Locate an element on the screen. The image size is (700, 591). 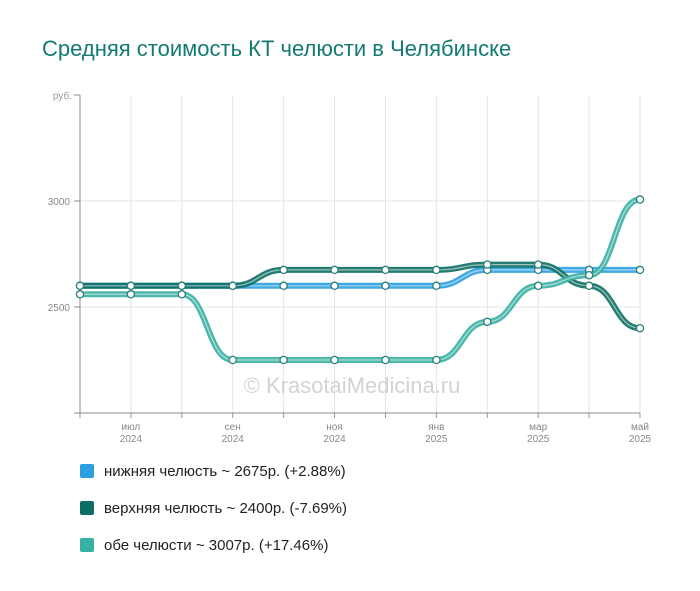
y-axis-unit: руб. is located at coordinates (62, 96).